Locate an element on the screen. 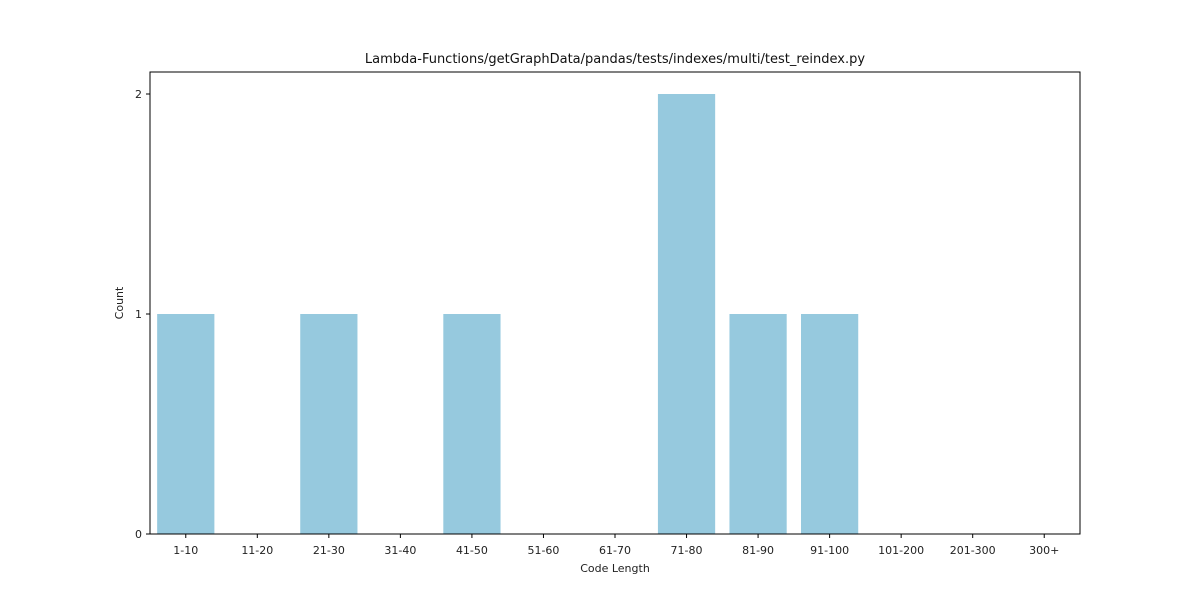 The image size is (1200, 600). y-axis: 0 1 2 is located at coordinates (142, 314).